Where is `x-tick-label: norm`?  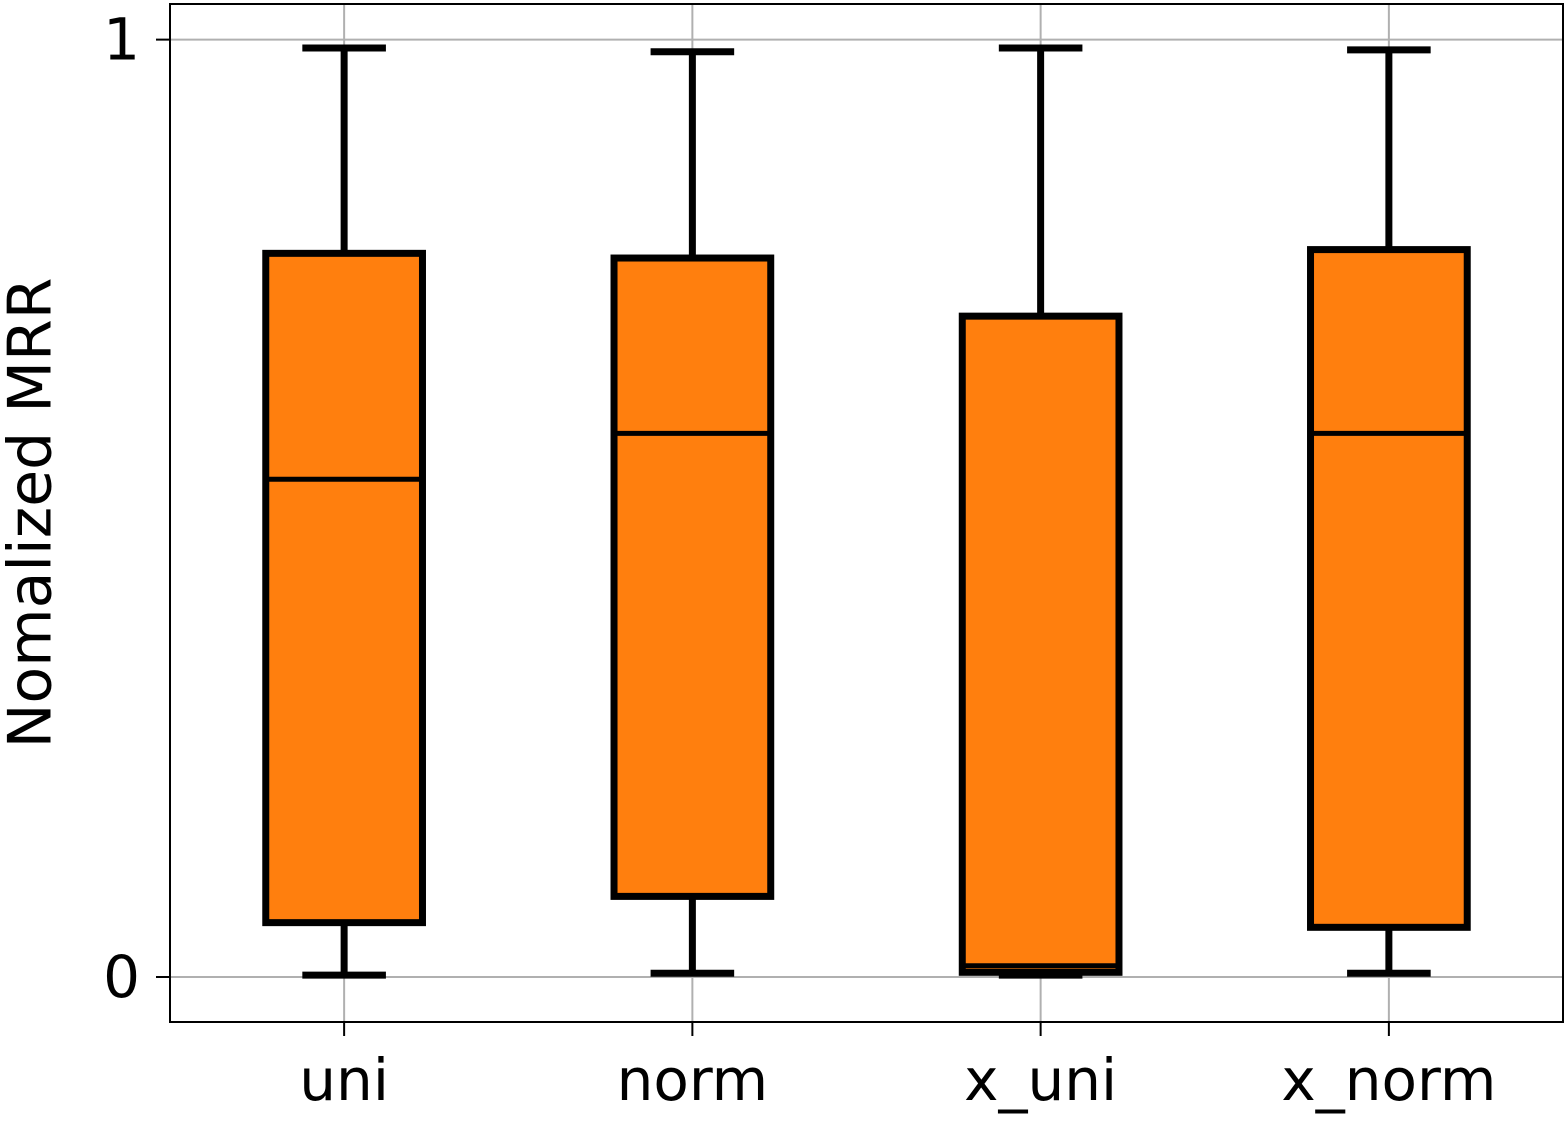 x-tick-label: norm is located at coordinates (693, 1080).